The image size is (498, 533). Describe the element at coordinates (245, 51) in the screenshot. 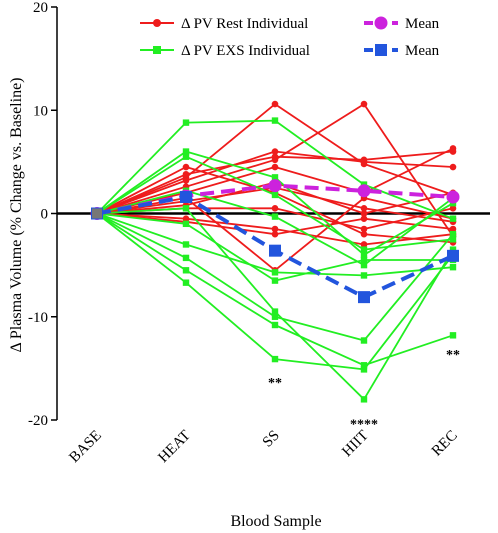

I see `legend-label: Δ PV EXS Individual` at that location.